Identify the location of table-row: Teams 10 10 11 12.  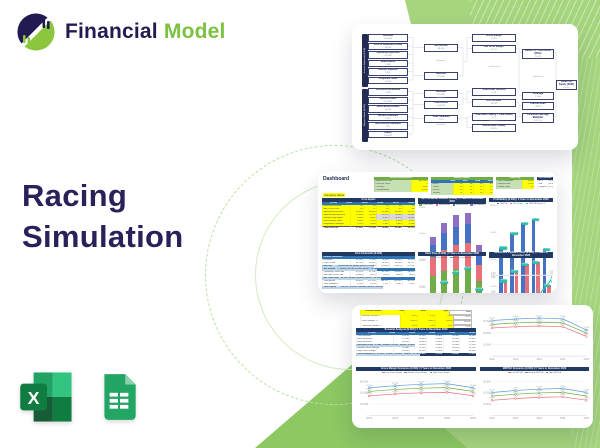
(462, 188).